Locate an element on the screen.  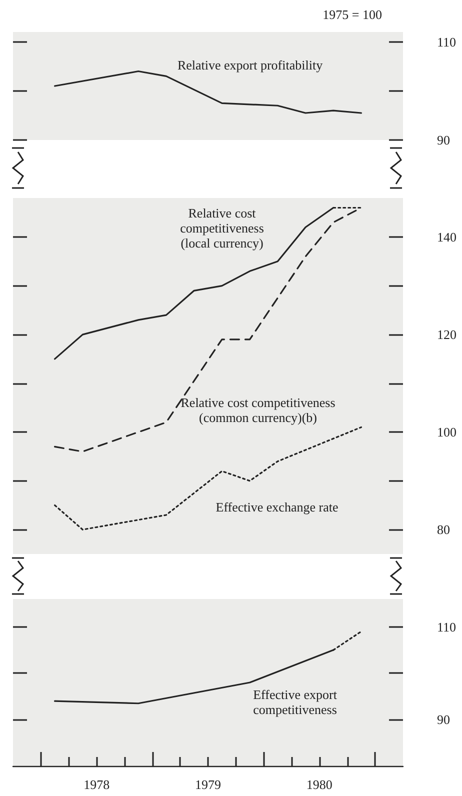
y-tick-label: 100 is located at coordinates (446, 432).